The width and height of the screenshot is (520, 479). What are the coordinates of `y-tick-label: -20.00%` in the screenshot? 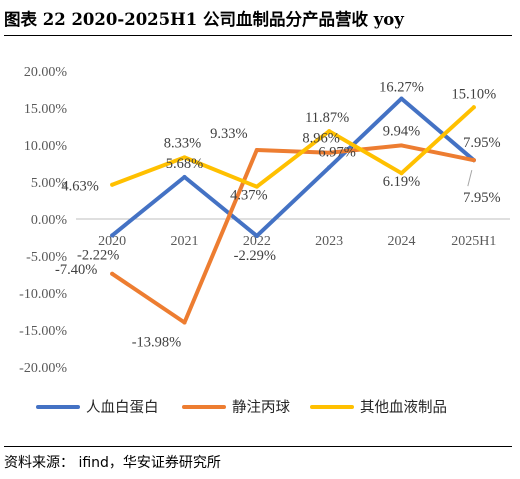 It's located at (43, 368).